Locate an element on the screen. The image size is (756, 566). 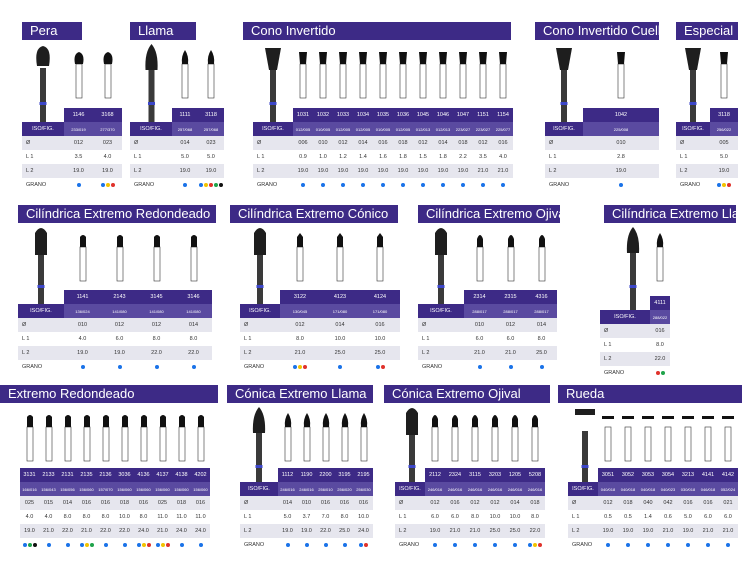
product-code: 3036 is located at coordinates (124, 475).